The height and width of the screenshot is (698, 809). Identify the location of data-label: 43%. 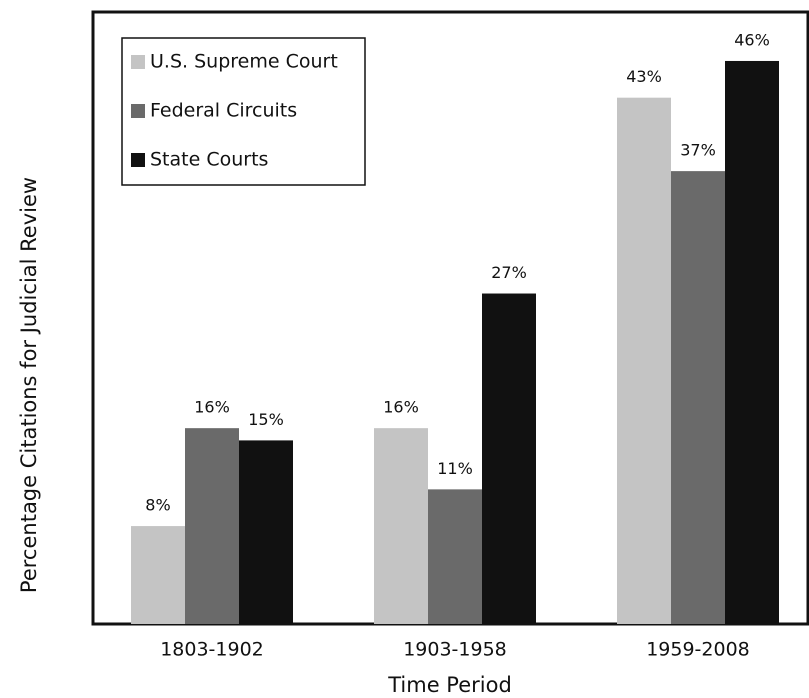
(644, 76).